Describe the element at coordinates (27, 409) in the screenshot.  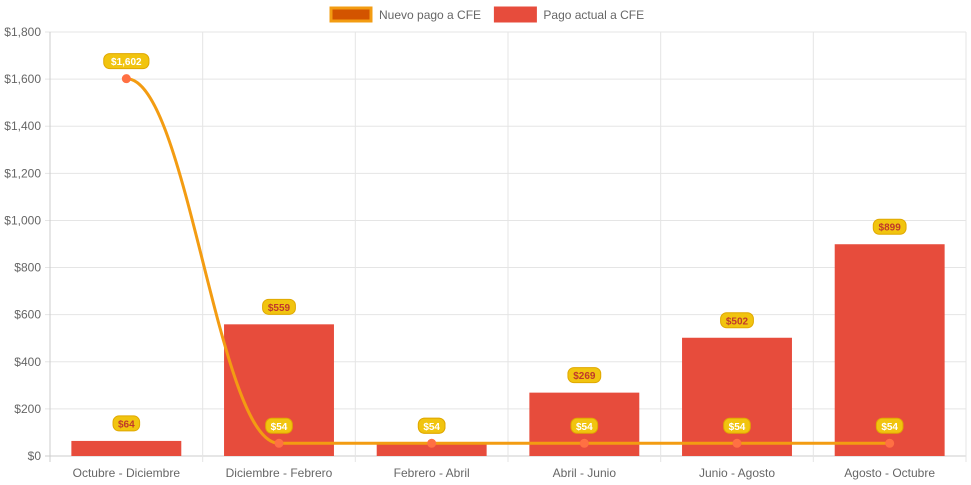
I see `y-tick-label: $200` at that location.